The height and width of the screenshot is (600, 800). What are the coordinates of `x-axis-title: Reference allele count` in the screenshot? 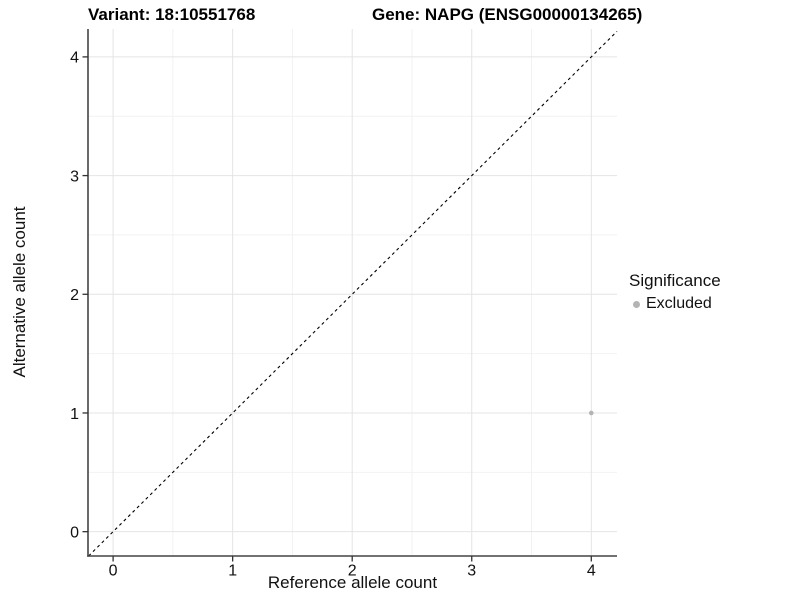 It's located at (352, 582).